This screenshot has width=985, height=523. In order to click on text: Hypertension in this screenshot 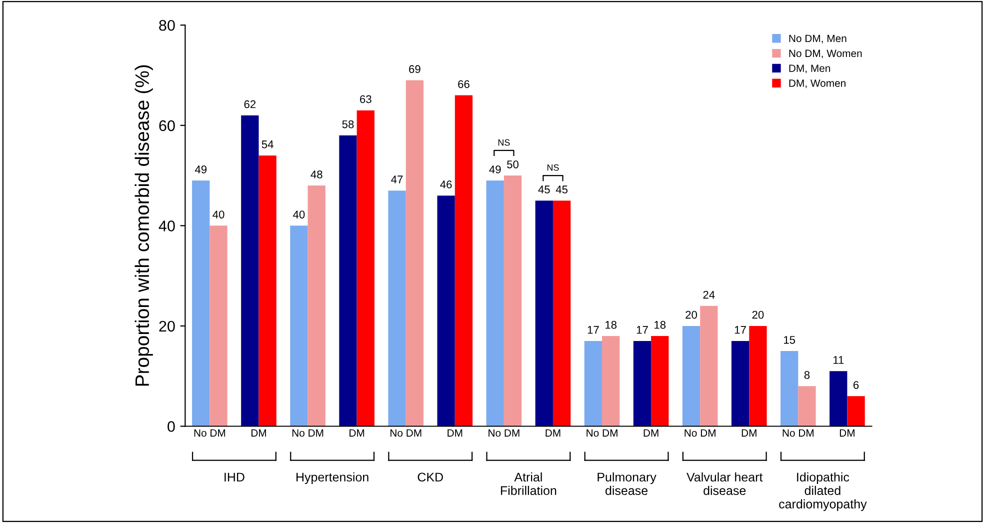, I will do `click(332, 478)`.